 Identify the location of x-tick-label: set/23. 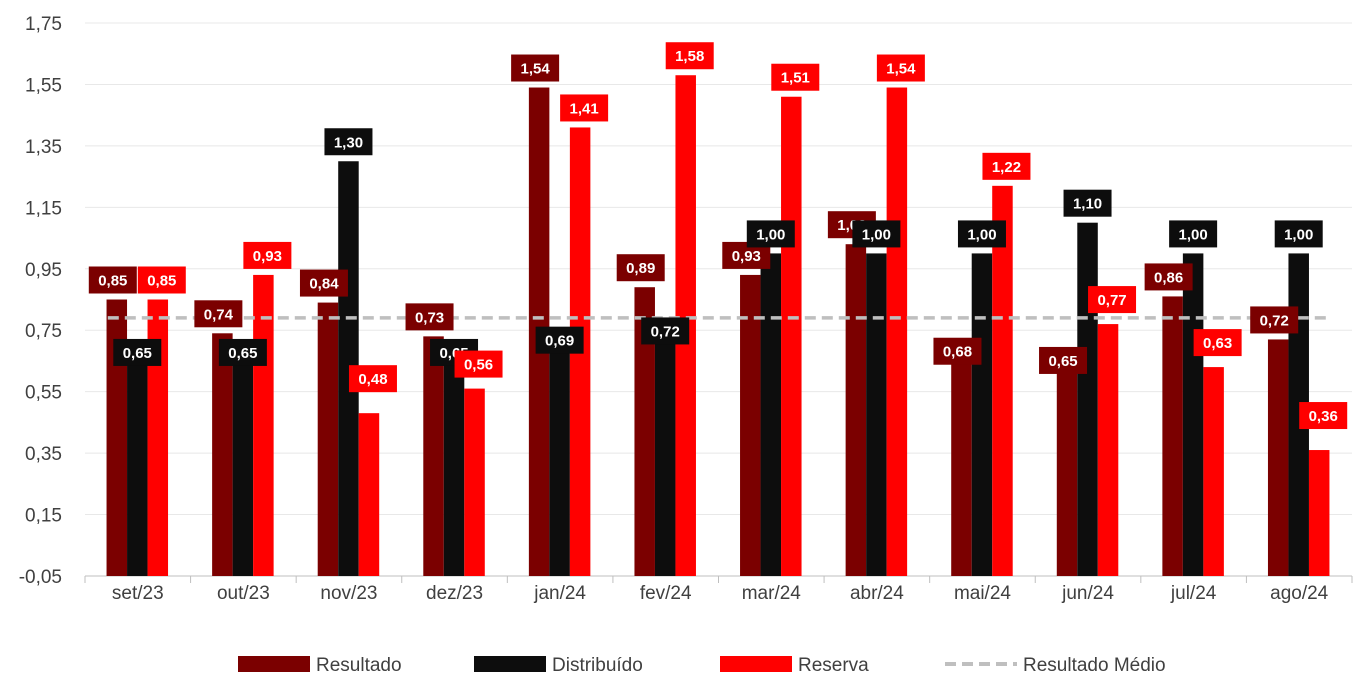
(138, 593).